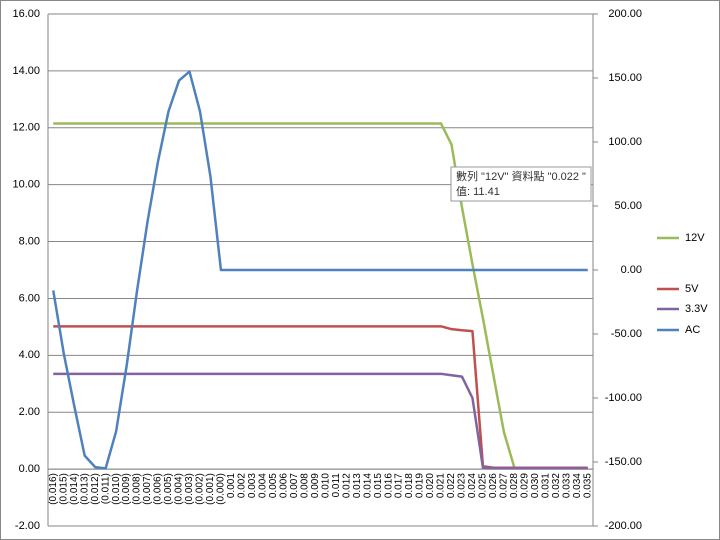  What do you see at coordinates (625, 14) in the screenshot?
I see `y2-tick-label: 200.00` at bounding box center [625, 14].